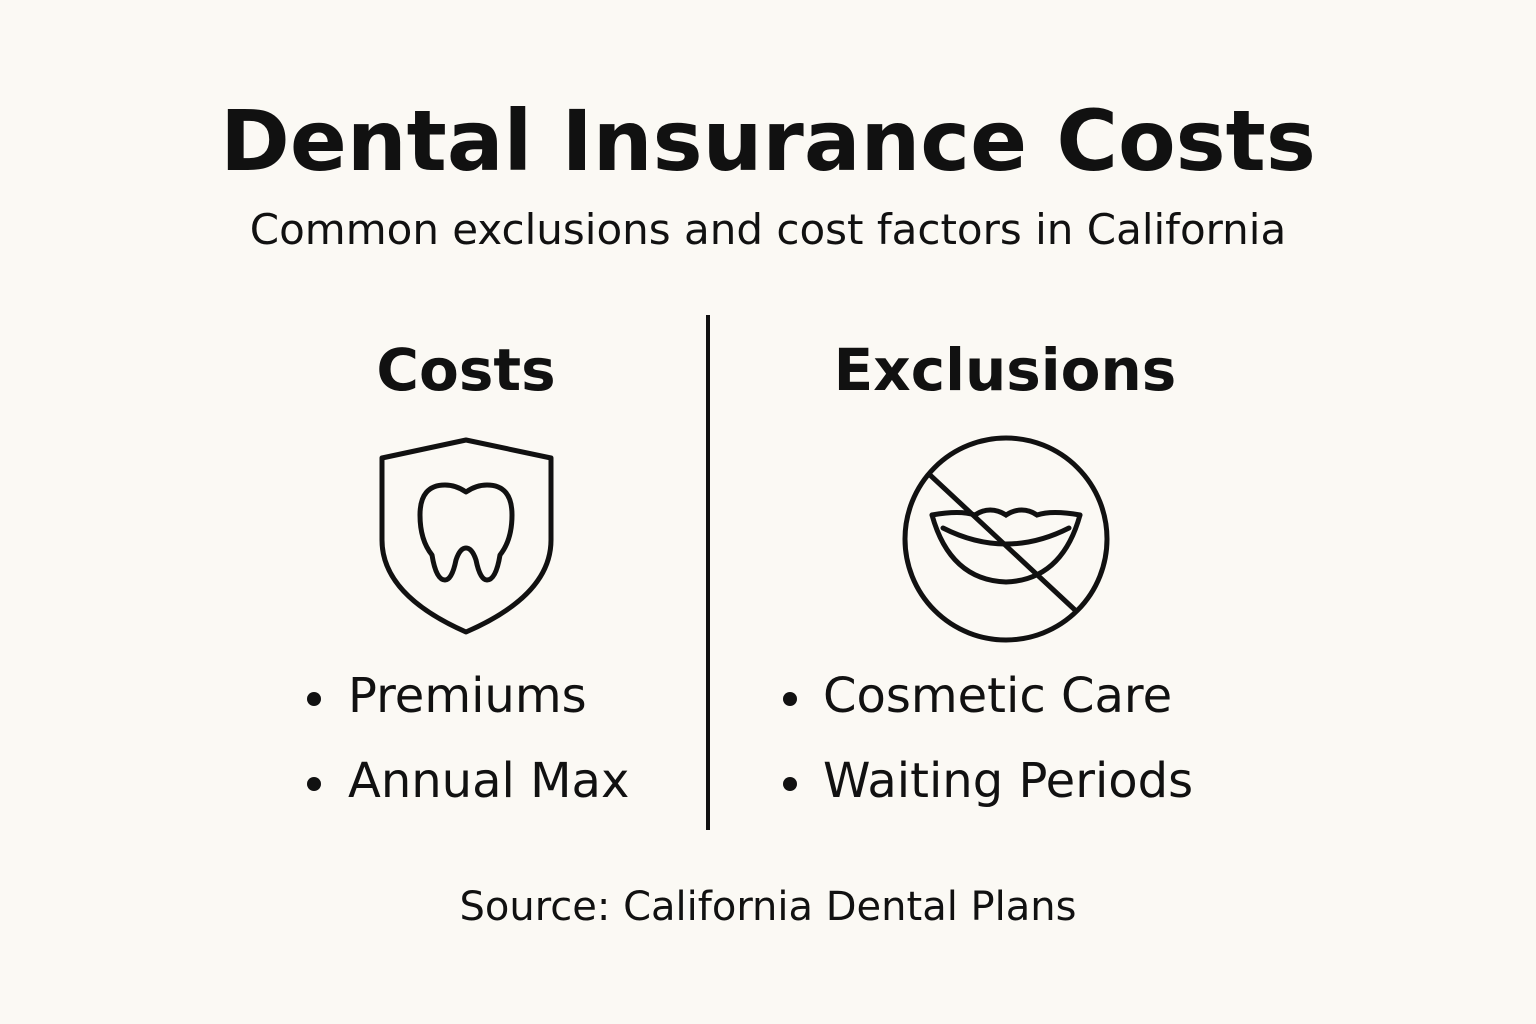  What do you see at coordinates (768, 141) in the screenshot?
I see `title: Dental Insurance Costs` at bounding box center [768, 141].